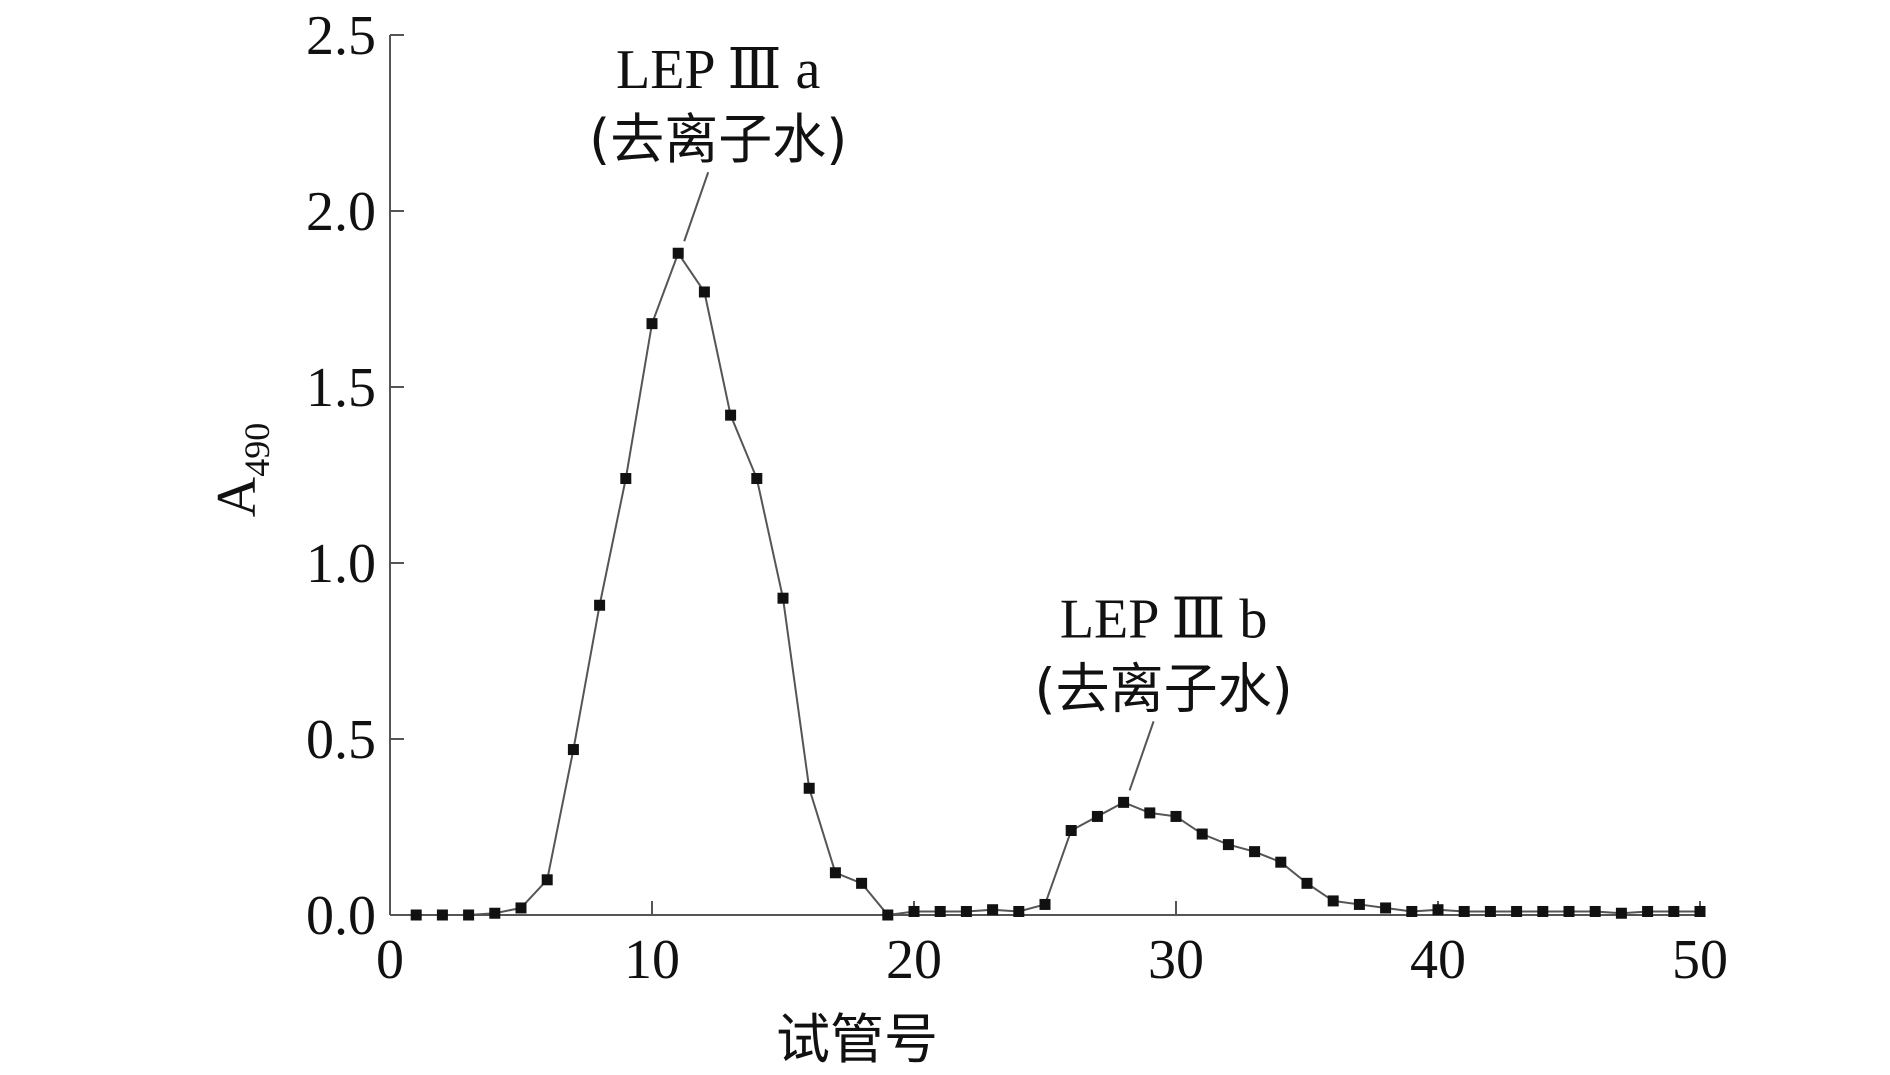  I want to click on y-axis-label-main: A, so click(237, 496).